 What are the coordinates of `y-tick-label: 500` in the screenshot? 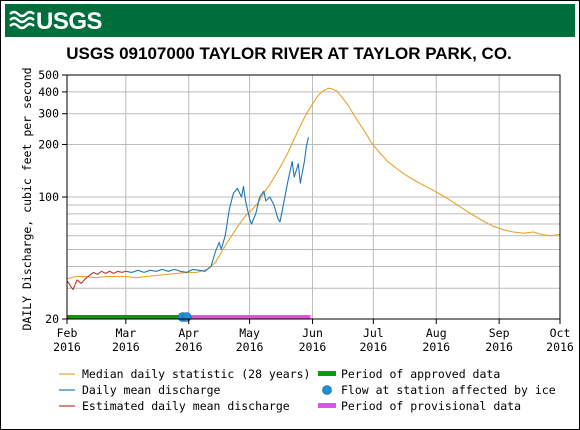 It's located at (48, 75).